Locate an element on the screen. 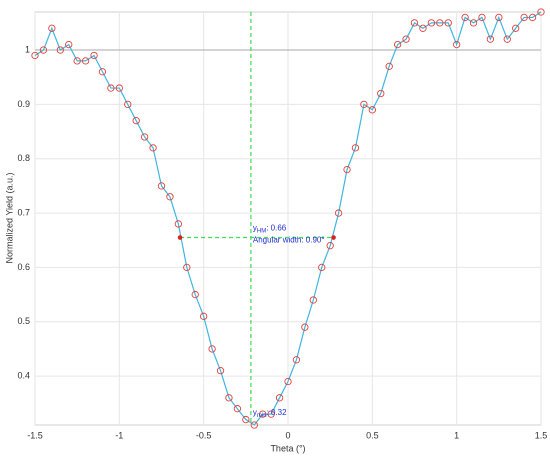  x-tick-label: 0.5 is located at coordinates (372, 435).